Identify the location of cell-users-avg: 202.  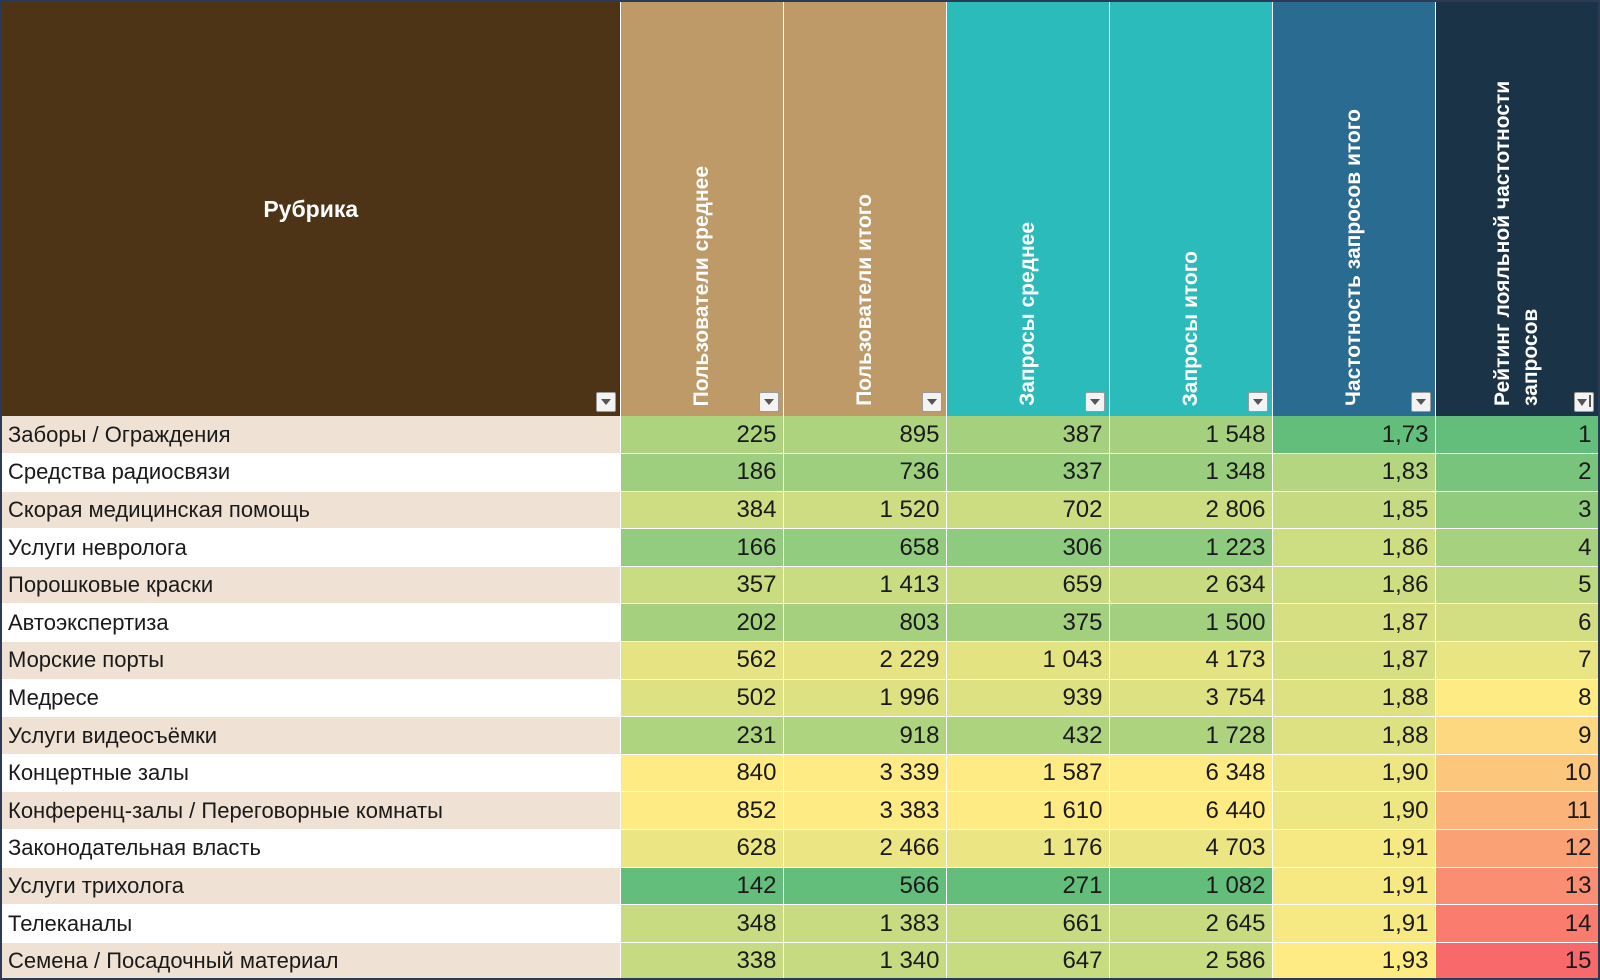
(702, 623).